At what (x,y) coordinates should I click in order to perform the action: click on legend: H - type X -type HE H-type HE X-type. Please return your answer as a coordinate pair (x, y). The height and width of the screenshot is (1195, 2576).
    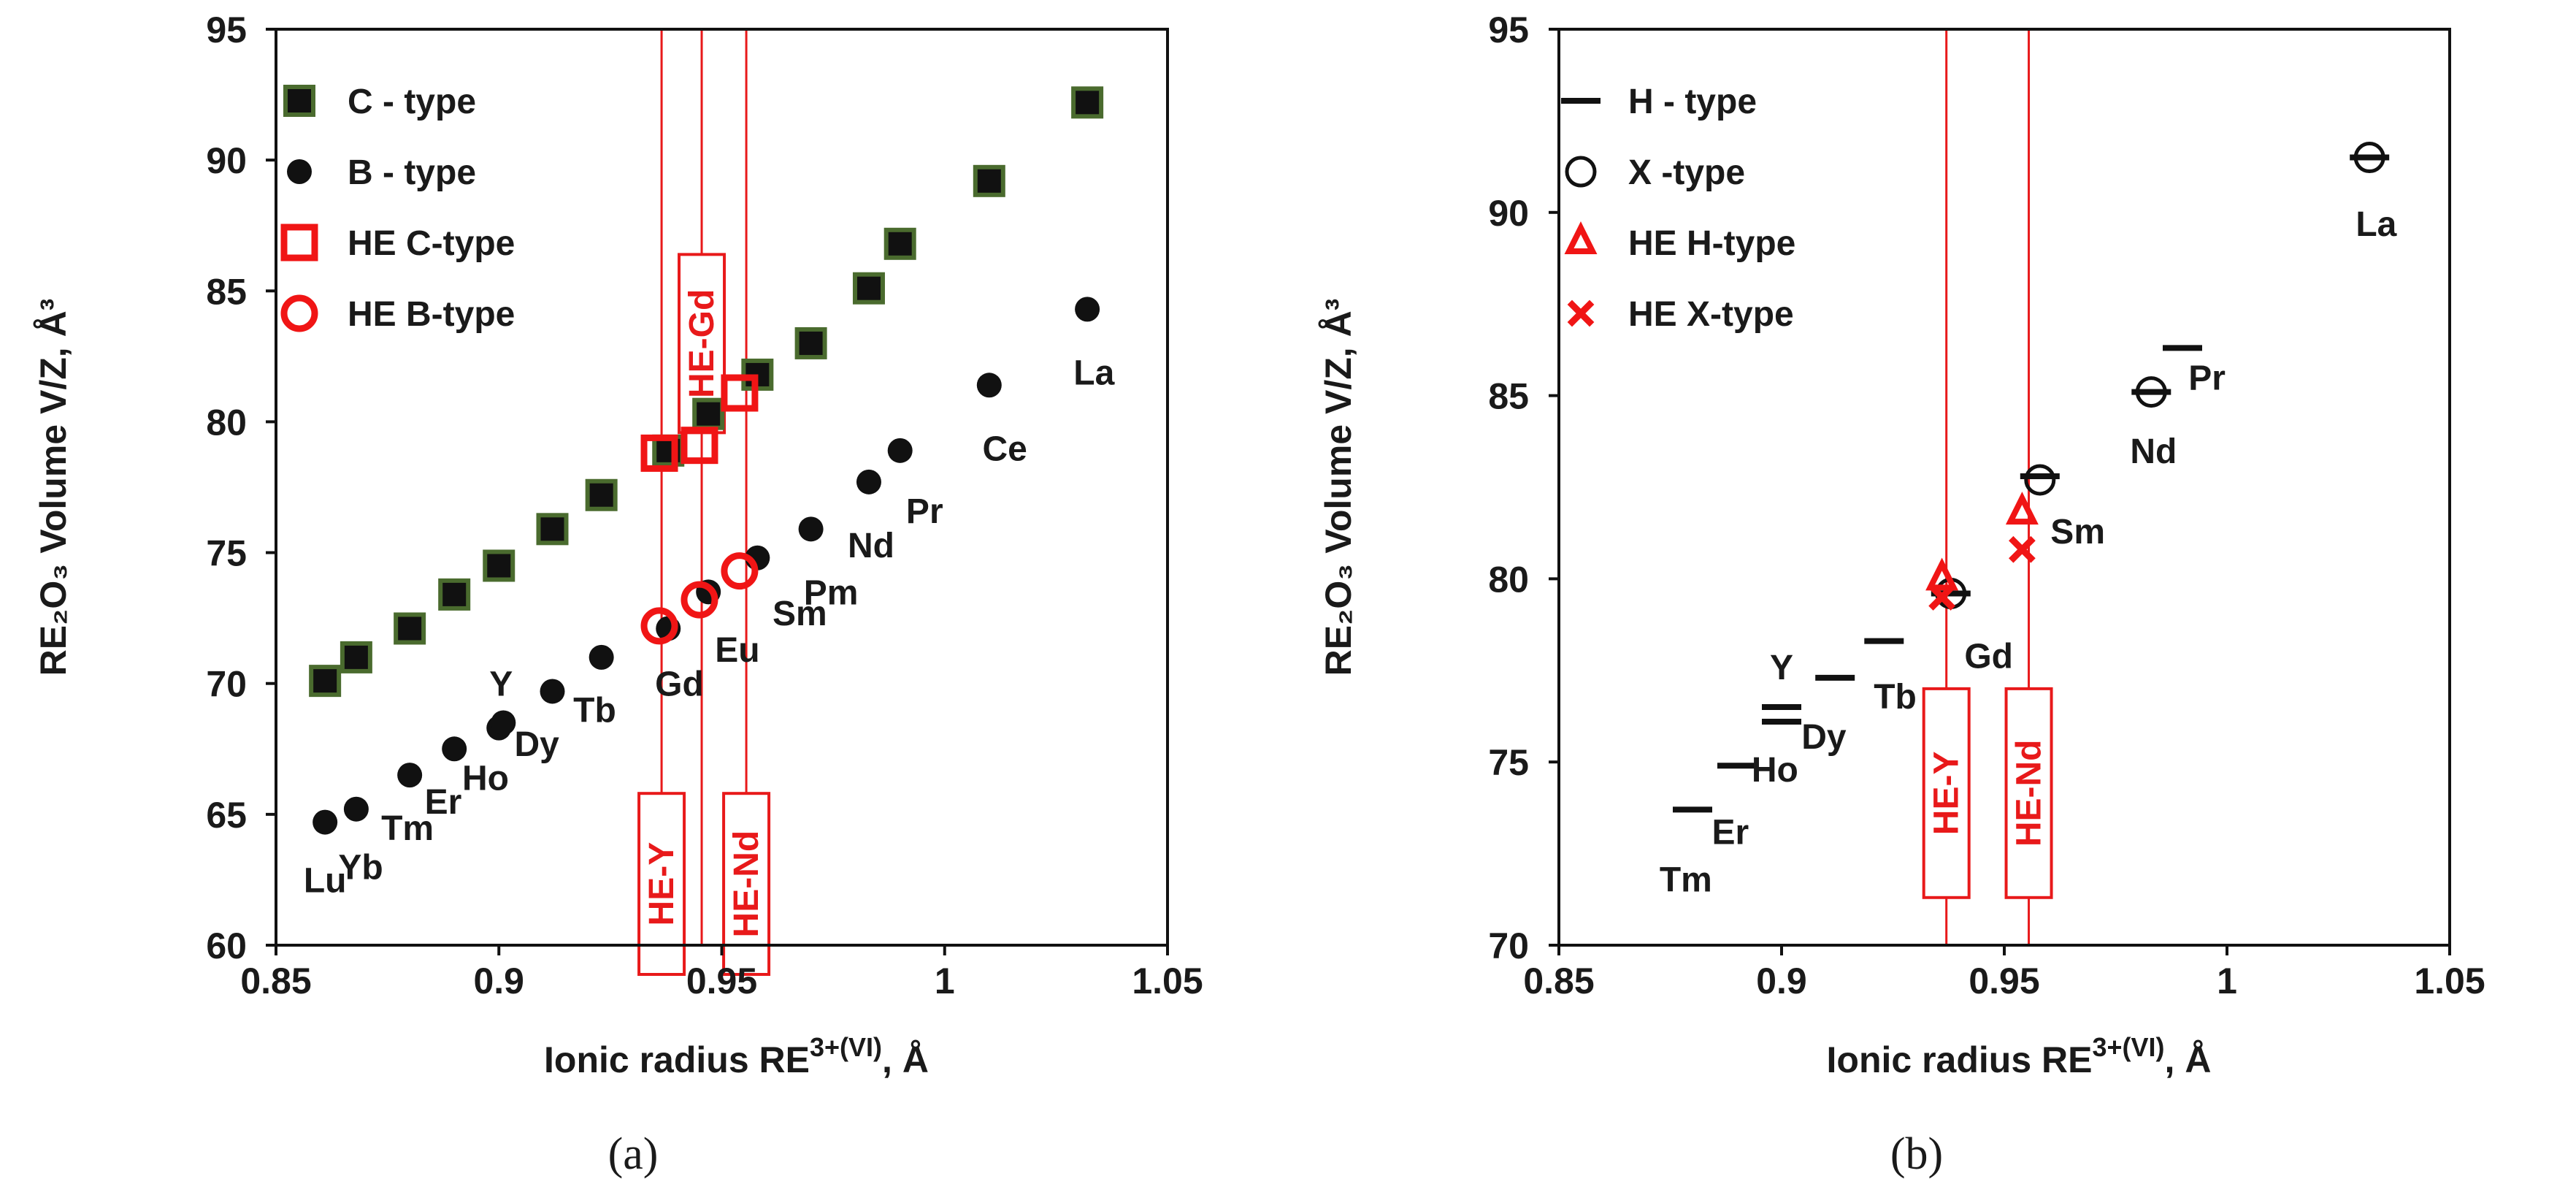
    Looking at the image, I should click on (1678, 209).